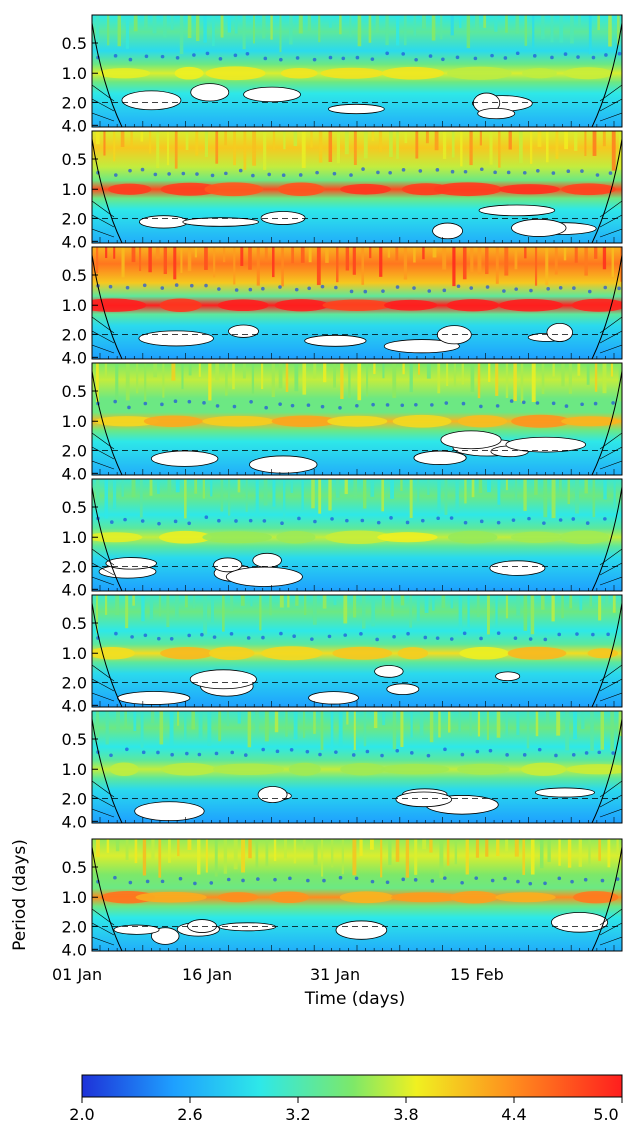 Image resolution: width=638 pixels, height=1126 pixels. I want to click on x-tick-label: 15 Feb, so click(477, 974).